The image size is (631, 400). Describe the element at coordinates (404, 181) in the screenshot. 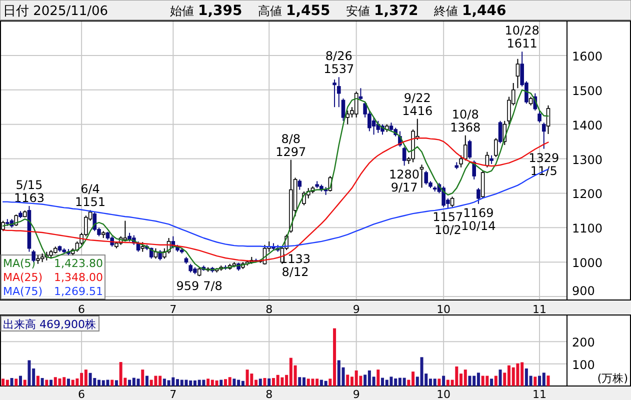

I see `annotation: 1280 9/17` at that location.